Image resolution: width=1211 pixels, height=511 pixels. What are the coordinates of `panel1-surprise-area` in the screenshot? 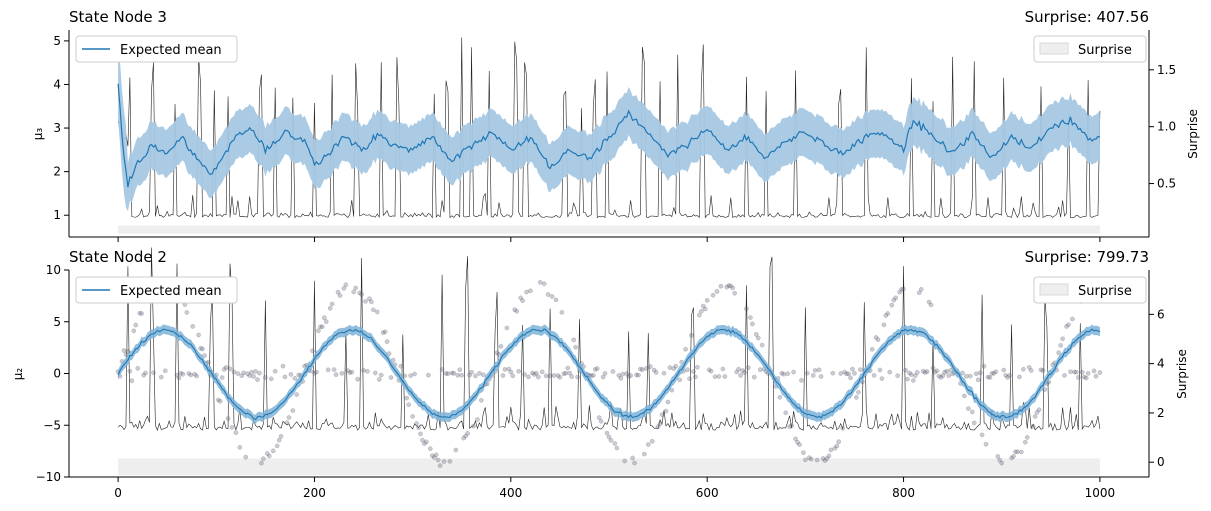 It's located at (609, 229).